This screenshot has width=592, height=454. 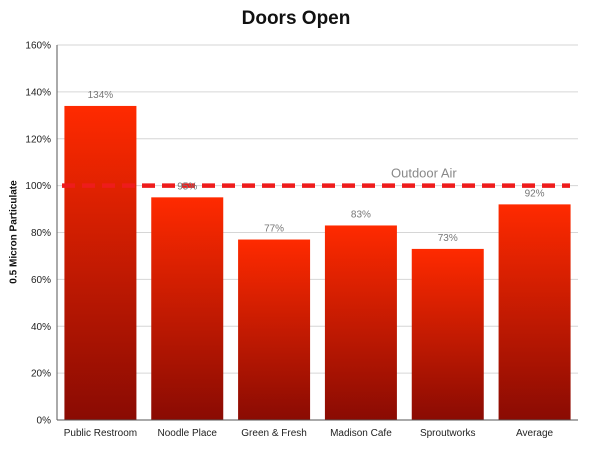 I want to click on y-tick-label: 0%, so click(x=44, y=421).